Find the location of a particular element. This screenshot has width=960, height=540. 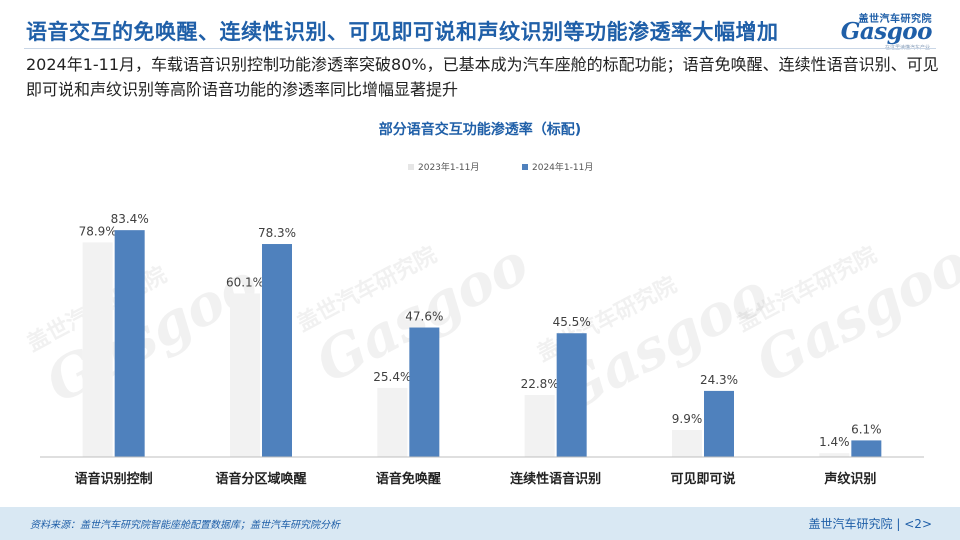

legend-label: 2023年1-11月 is located at coordinates (448, 167).